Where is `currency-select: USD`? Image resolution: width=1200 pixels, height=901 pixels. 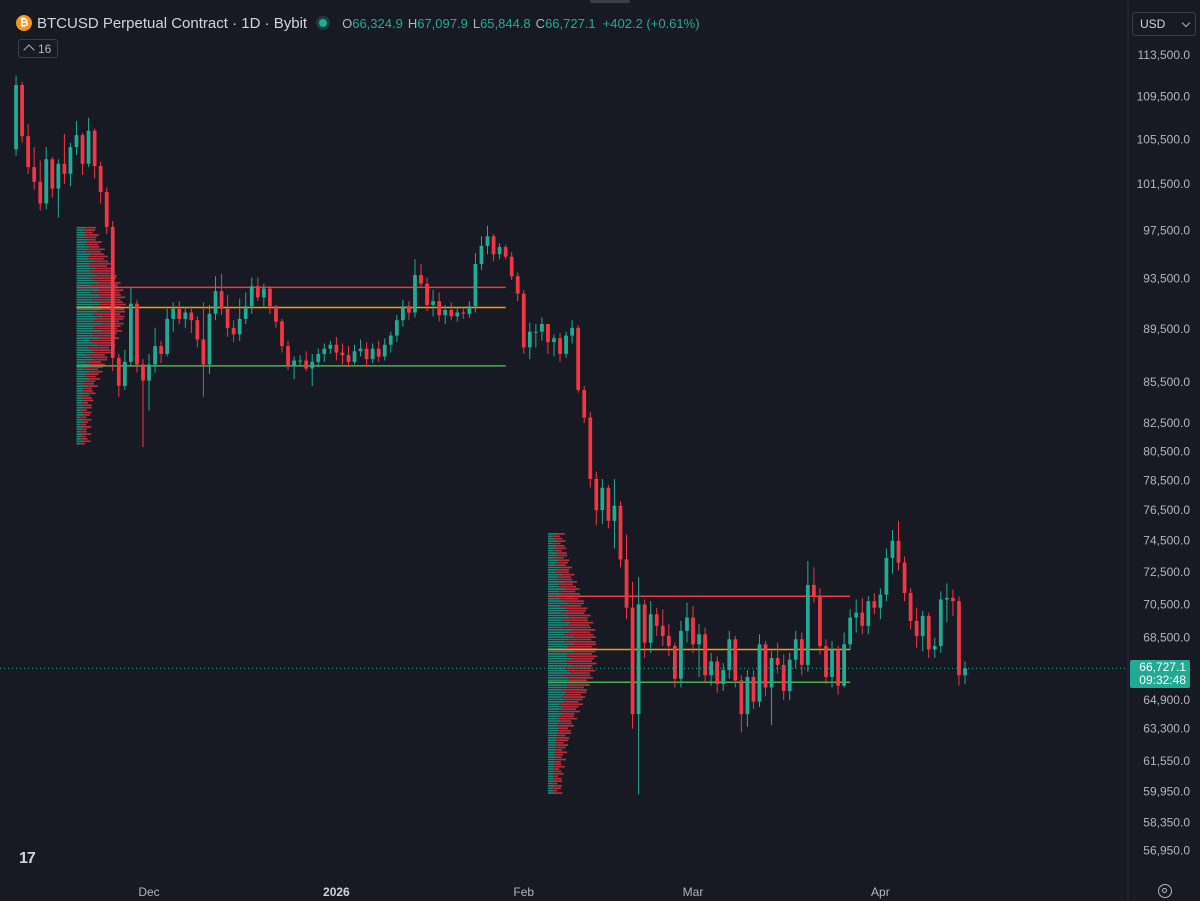
currency-select: USD is located at coordinates (1164, 24).